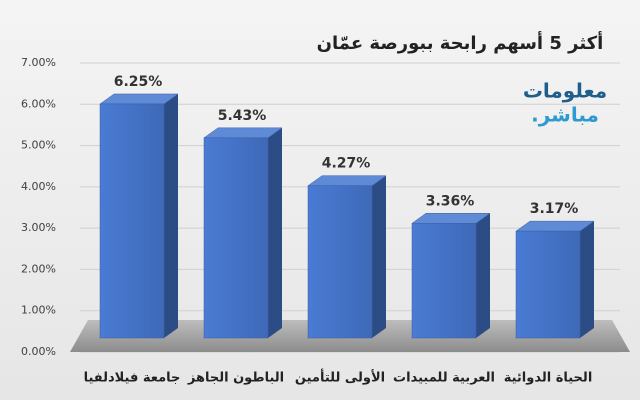 The height and width of the screenshot is (400, 640). Describe the element at coordinates (460, 42) in the screenshot. I see `chart-title: أكثر 5 أسهم رابحة ببورصة عمّان` at that location.